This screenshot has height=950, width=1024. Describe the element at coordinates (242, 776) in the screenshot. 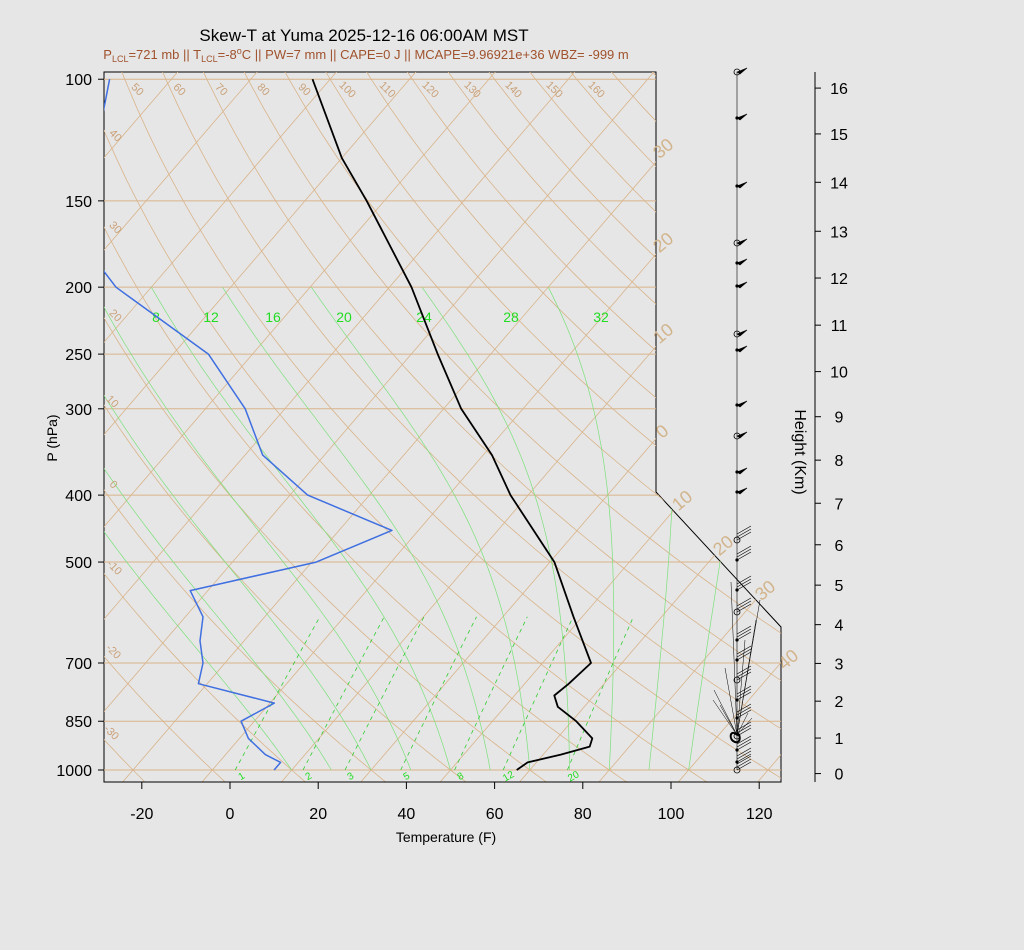

I see `mixing-ratio-lower-label: 1` at that location.